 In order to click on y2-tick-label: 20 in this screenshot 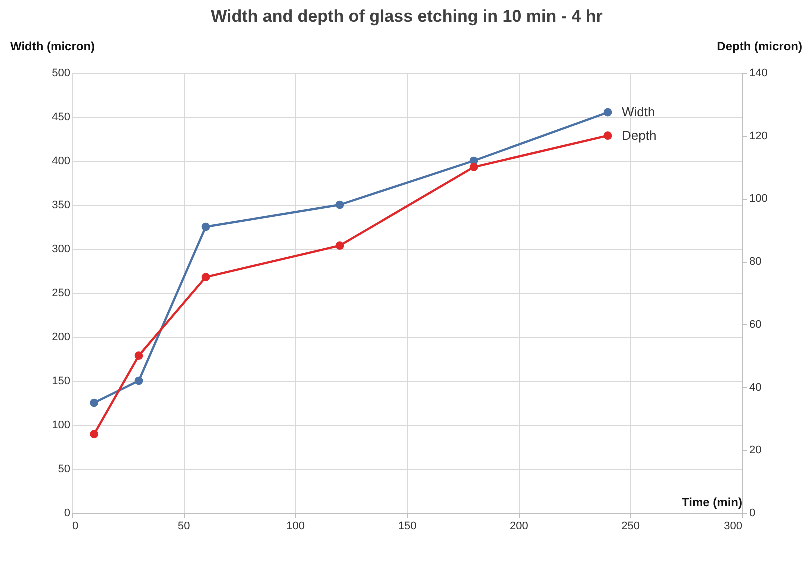, I will do `click(756, 450)`.